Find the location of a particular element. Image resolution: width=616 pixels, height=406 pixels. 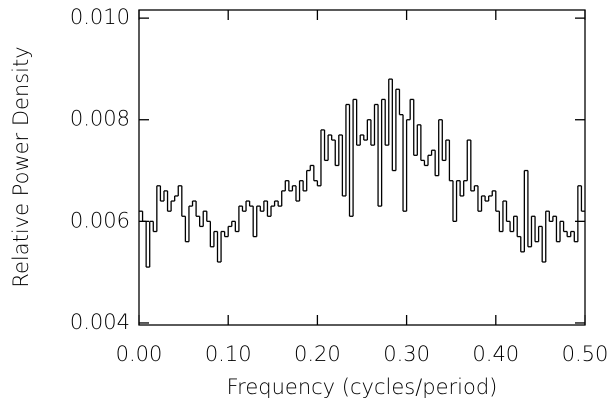

y-tick-label: 0.008 is located at coordinates (100, 119).